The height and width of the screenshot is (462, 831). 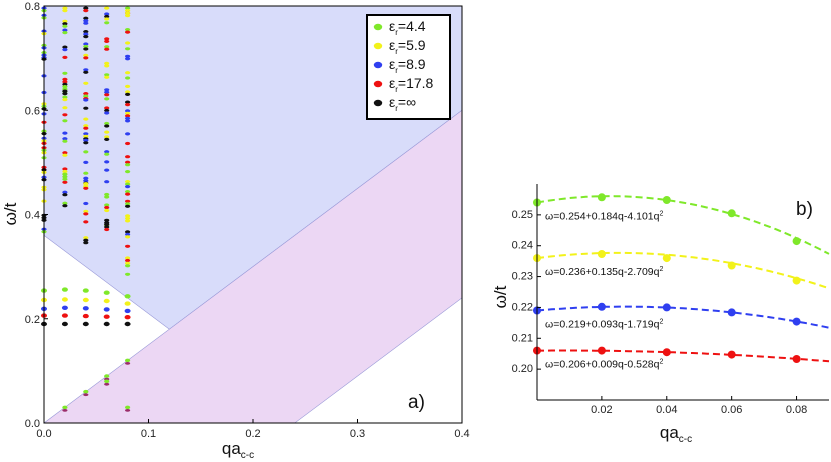 I want to click on legend-entry-label: εr=17.8, so click(x=411, y=84).